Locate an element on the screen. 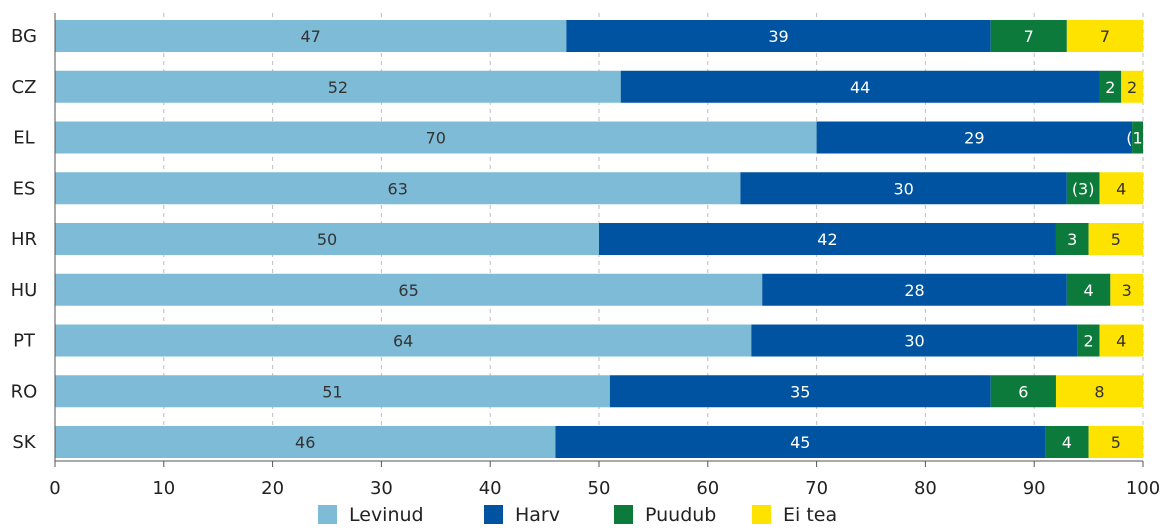 This screenshot has width=1161, height=531. bar-el-puudub is located at coordinates (1137, 137).